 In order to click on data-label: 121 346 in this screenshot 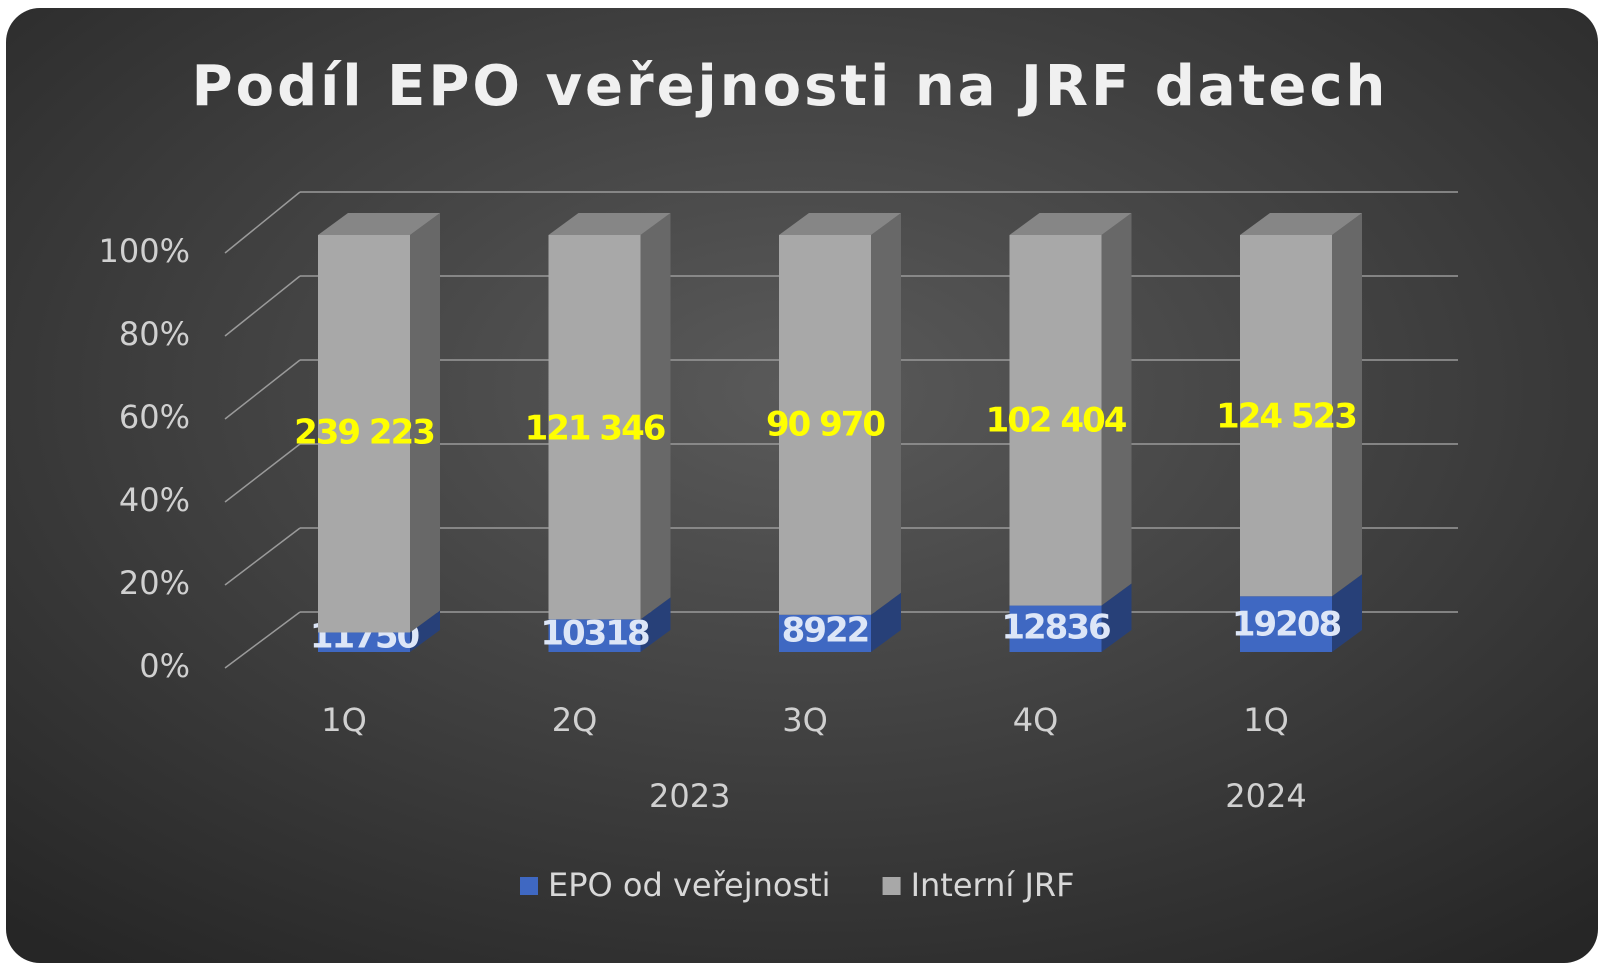, I will do `click(595, 429)`.